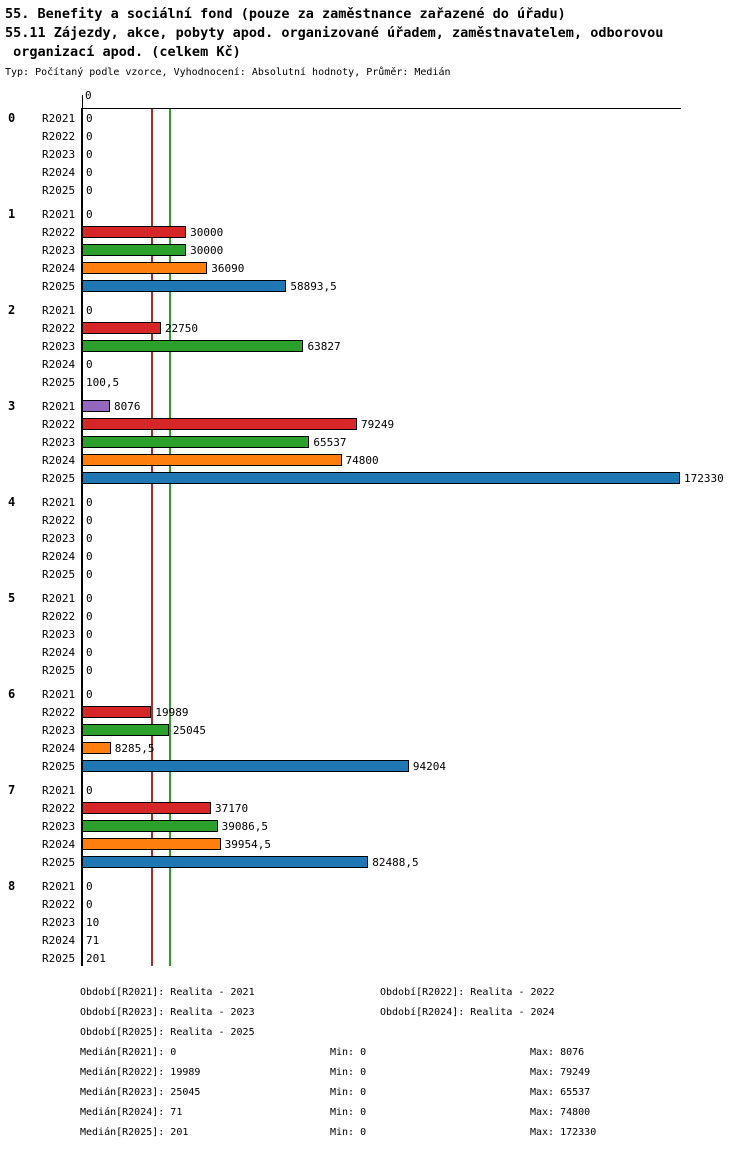  What do you see at coordinates (416, 940) in the screenshot?
I see `bar-track: 71` at bounding box center [416, 940].